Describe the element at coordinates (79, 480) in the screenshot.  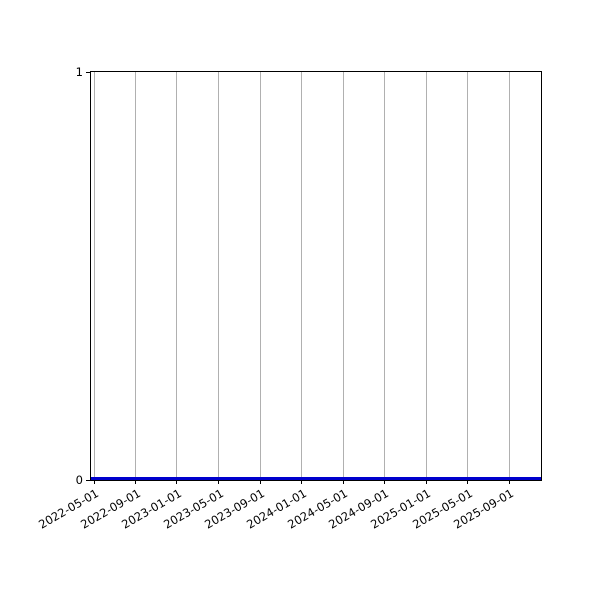
I see `y-tick-label: 0` at that location.